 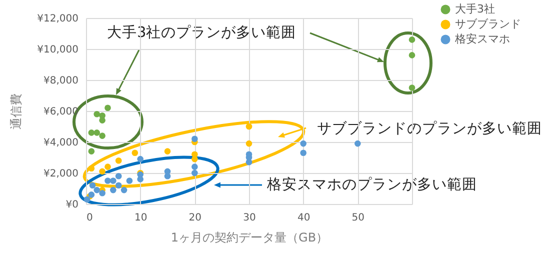 What do you see at coordinates (141, 218) in the screenshot?
I see `x-tick-label: 10` at bounding box center [141, 218].